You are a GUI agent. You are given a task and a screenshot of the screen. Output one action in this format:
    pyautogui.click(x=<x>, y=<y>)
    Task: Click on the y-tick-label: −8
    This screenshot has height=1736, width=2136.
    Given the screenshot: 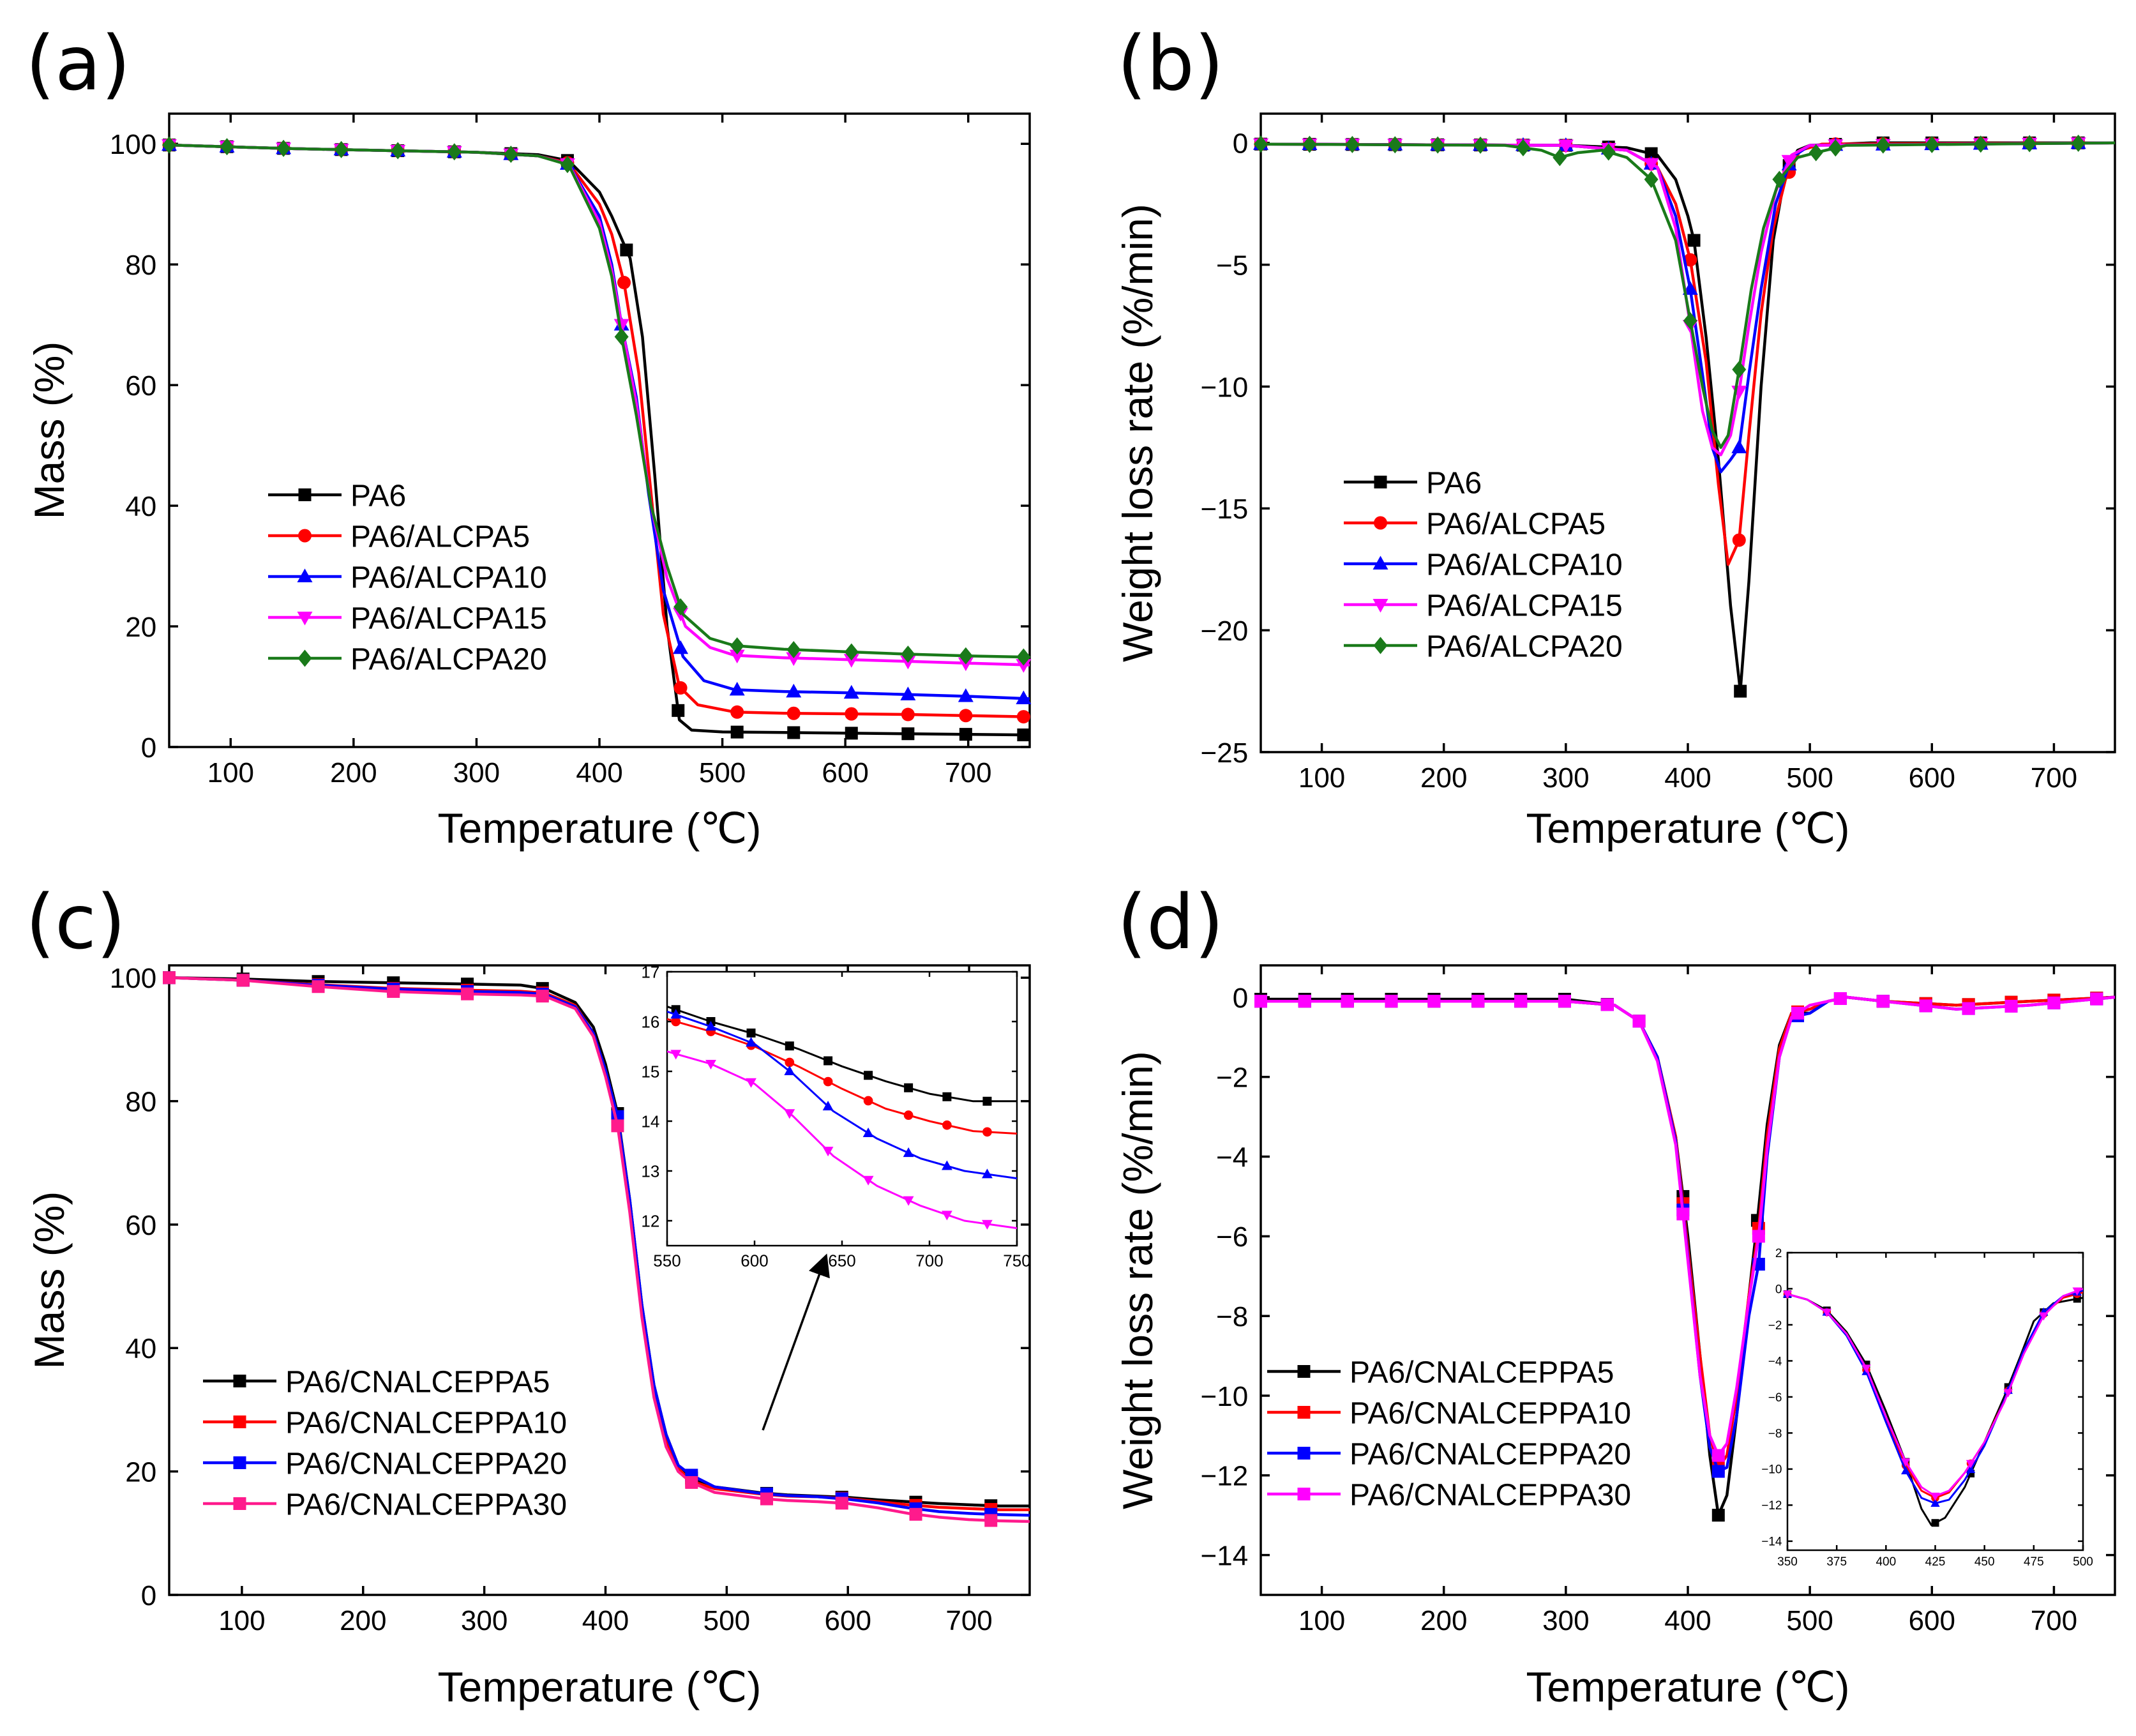 What is the action you would take?
    pyautogui.click(x=1232, y=1316)
    